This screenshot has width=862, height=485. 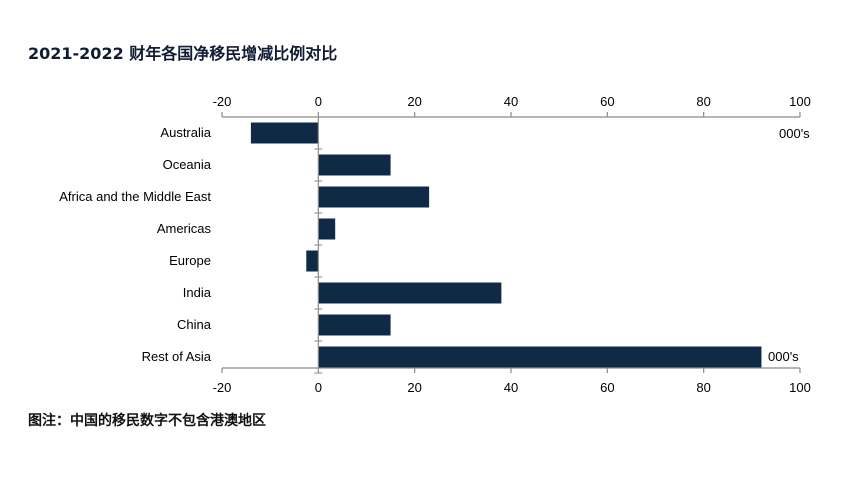 I want to click on bottom-tick-label: -20, so click(x=222, y=387).